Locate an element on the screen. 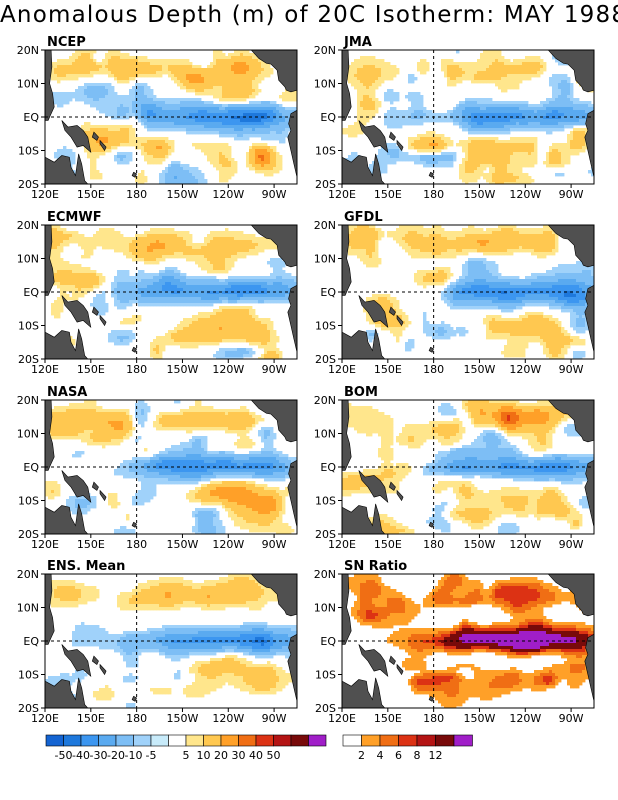 The width and height of the screenshot is (618, 800). legend-label: 6 is located at coordinates (398, 755).